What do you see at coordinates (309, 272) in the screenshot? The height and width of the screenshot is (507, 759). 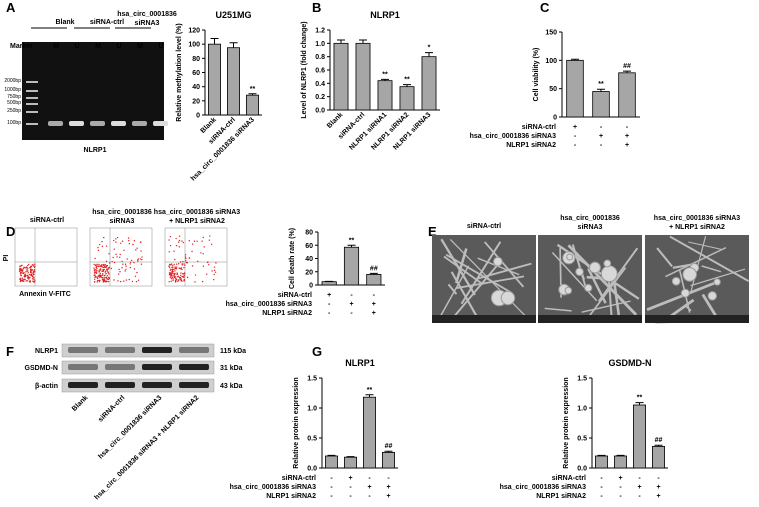 I see `y-tick-label: 20` at bounding box center [309, 272].